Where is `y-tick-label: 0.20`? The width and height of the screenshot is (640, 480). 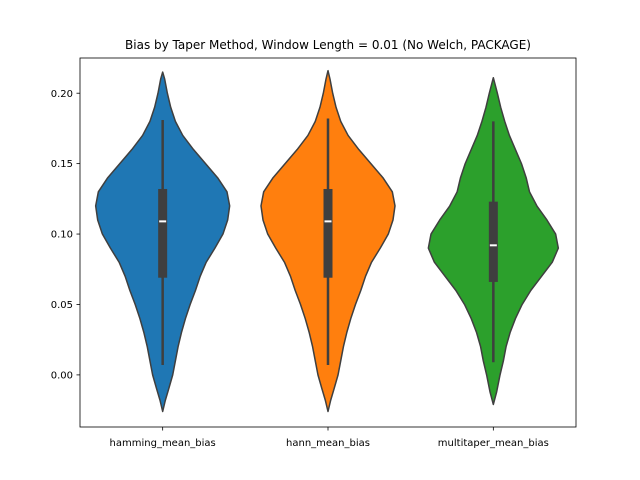
y-tick-label: 0.20 is located at coordinates (62, 94).